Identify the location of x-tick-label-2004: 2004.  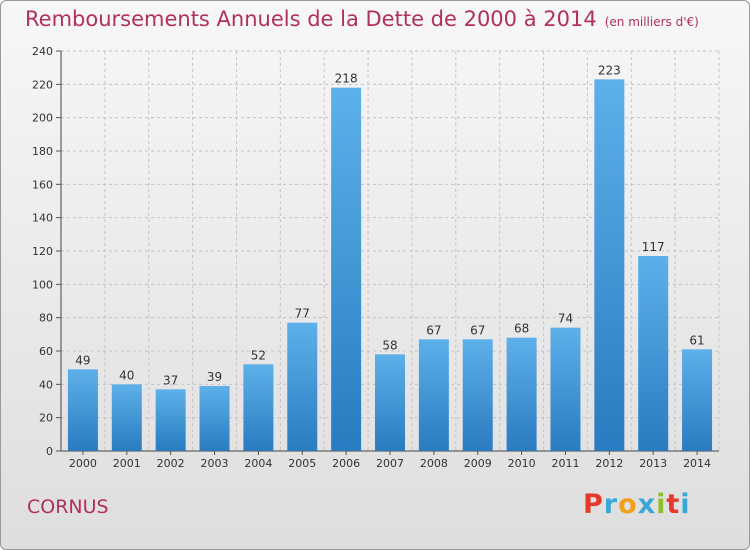
(258, 463).